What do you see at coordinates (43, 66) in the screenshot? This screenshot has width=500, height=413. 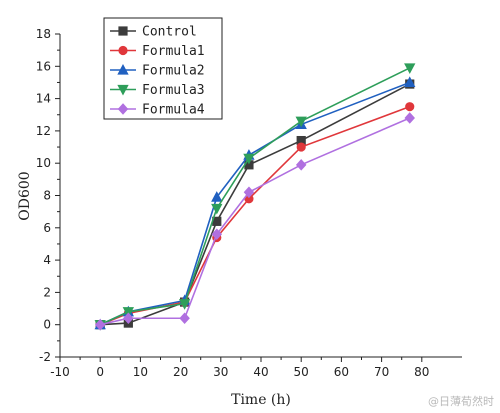 I see `y-tick-label: 16` at bounding box center [43, 66].